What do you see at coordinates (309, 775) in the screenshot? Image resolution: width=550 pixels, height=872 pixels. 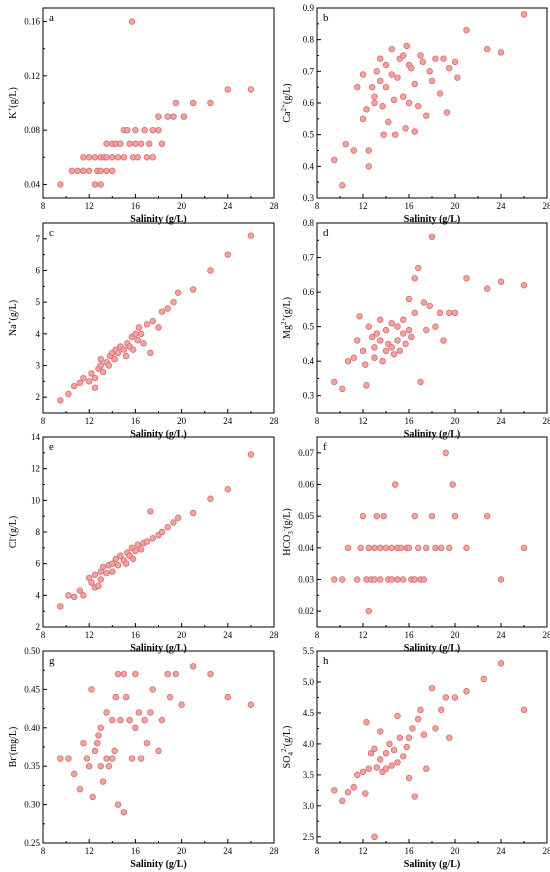 I see `y-tick-label: 3.5` at bounding box center [309, 775].